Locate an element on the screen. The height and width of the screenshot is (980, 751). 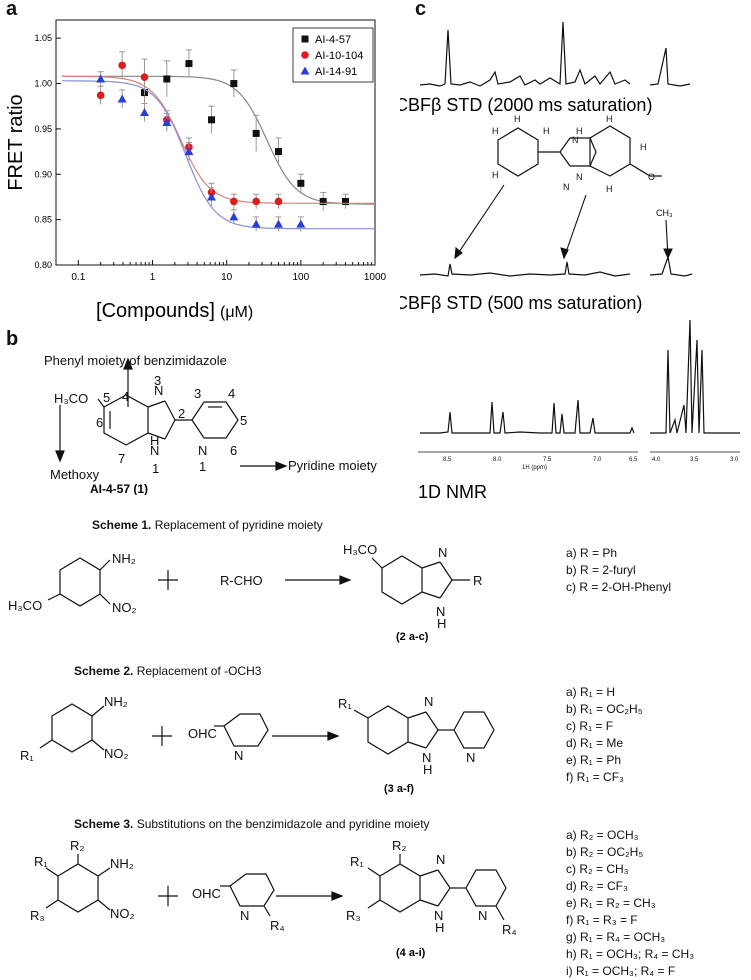
ppm-tick: 3.0 is located at coordinates (734, 460).